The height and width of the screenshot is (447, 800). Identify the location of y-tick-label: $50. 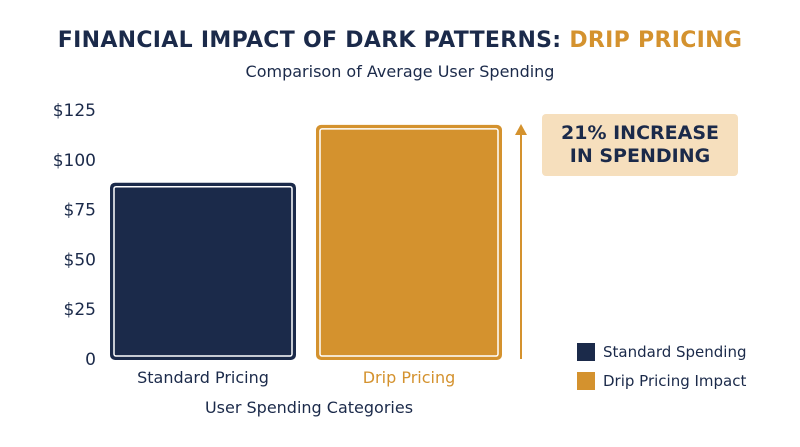
(80, 260).